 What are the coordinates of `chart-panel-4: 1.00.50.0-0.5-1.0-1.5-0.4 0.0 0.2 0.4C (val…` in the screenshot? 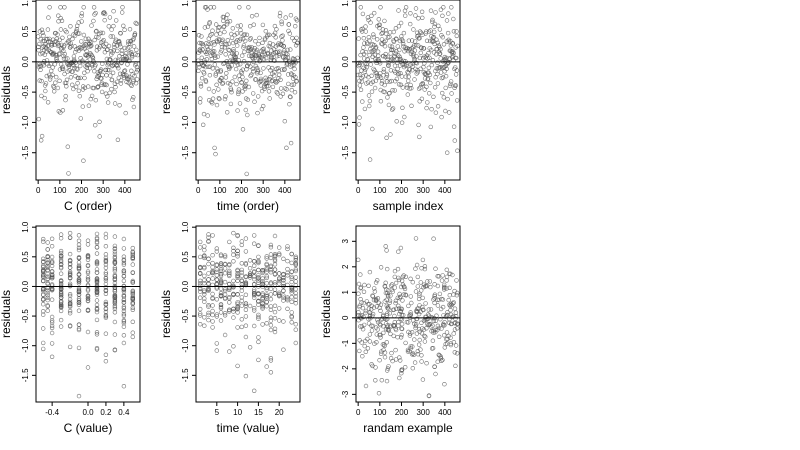 It's located at (70, 328).